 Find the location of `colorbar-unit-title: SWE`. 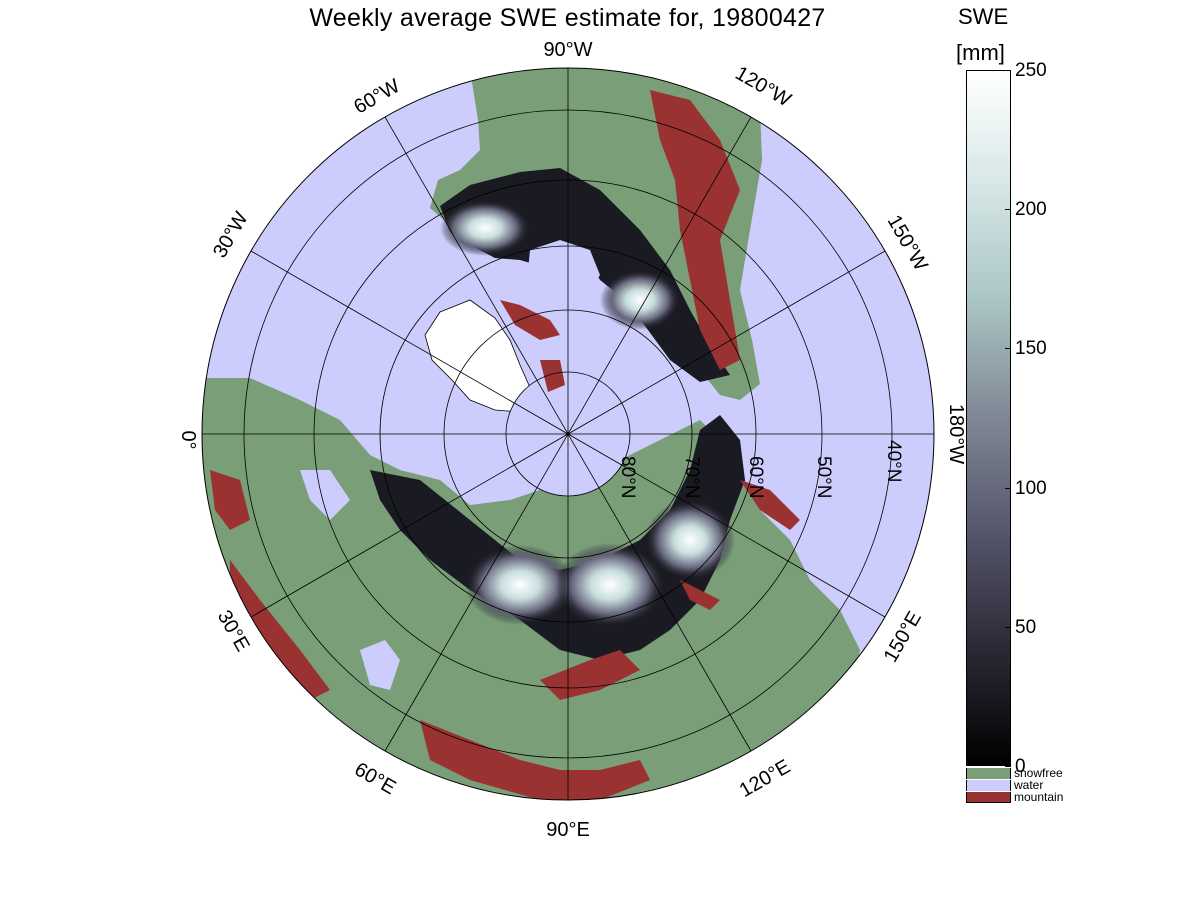

colorbar-unit-title: SWE is located at coordinates (983, 16).